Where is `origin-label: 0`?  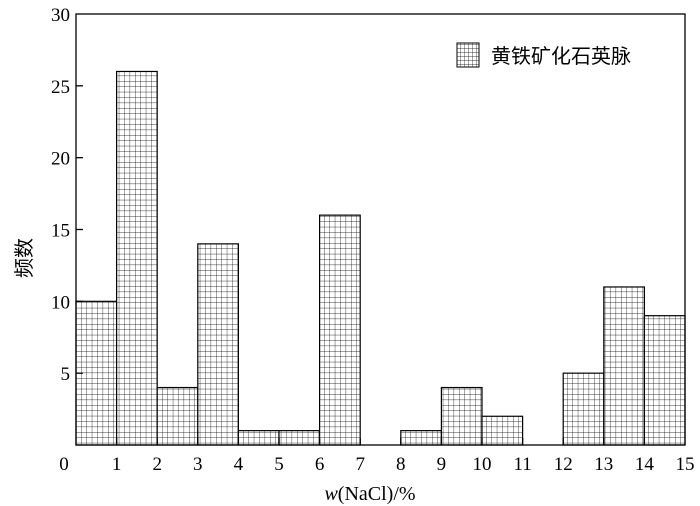
origin-label: 0 is located at coordinates (64, 464).